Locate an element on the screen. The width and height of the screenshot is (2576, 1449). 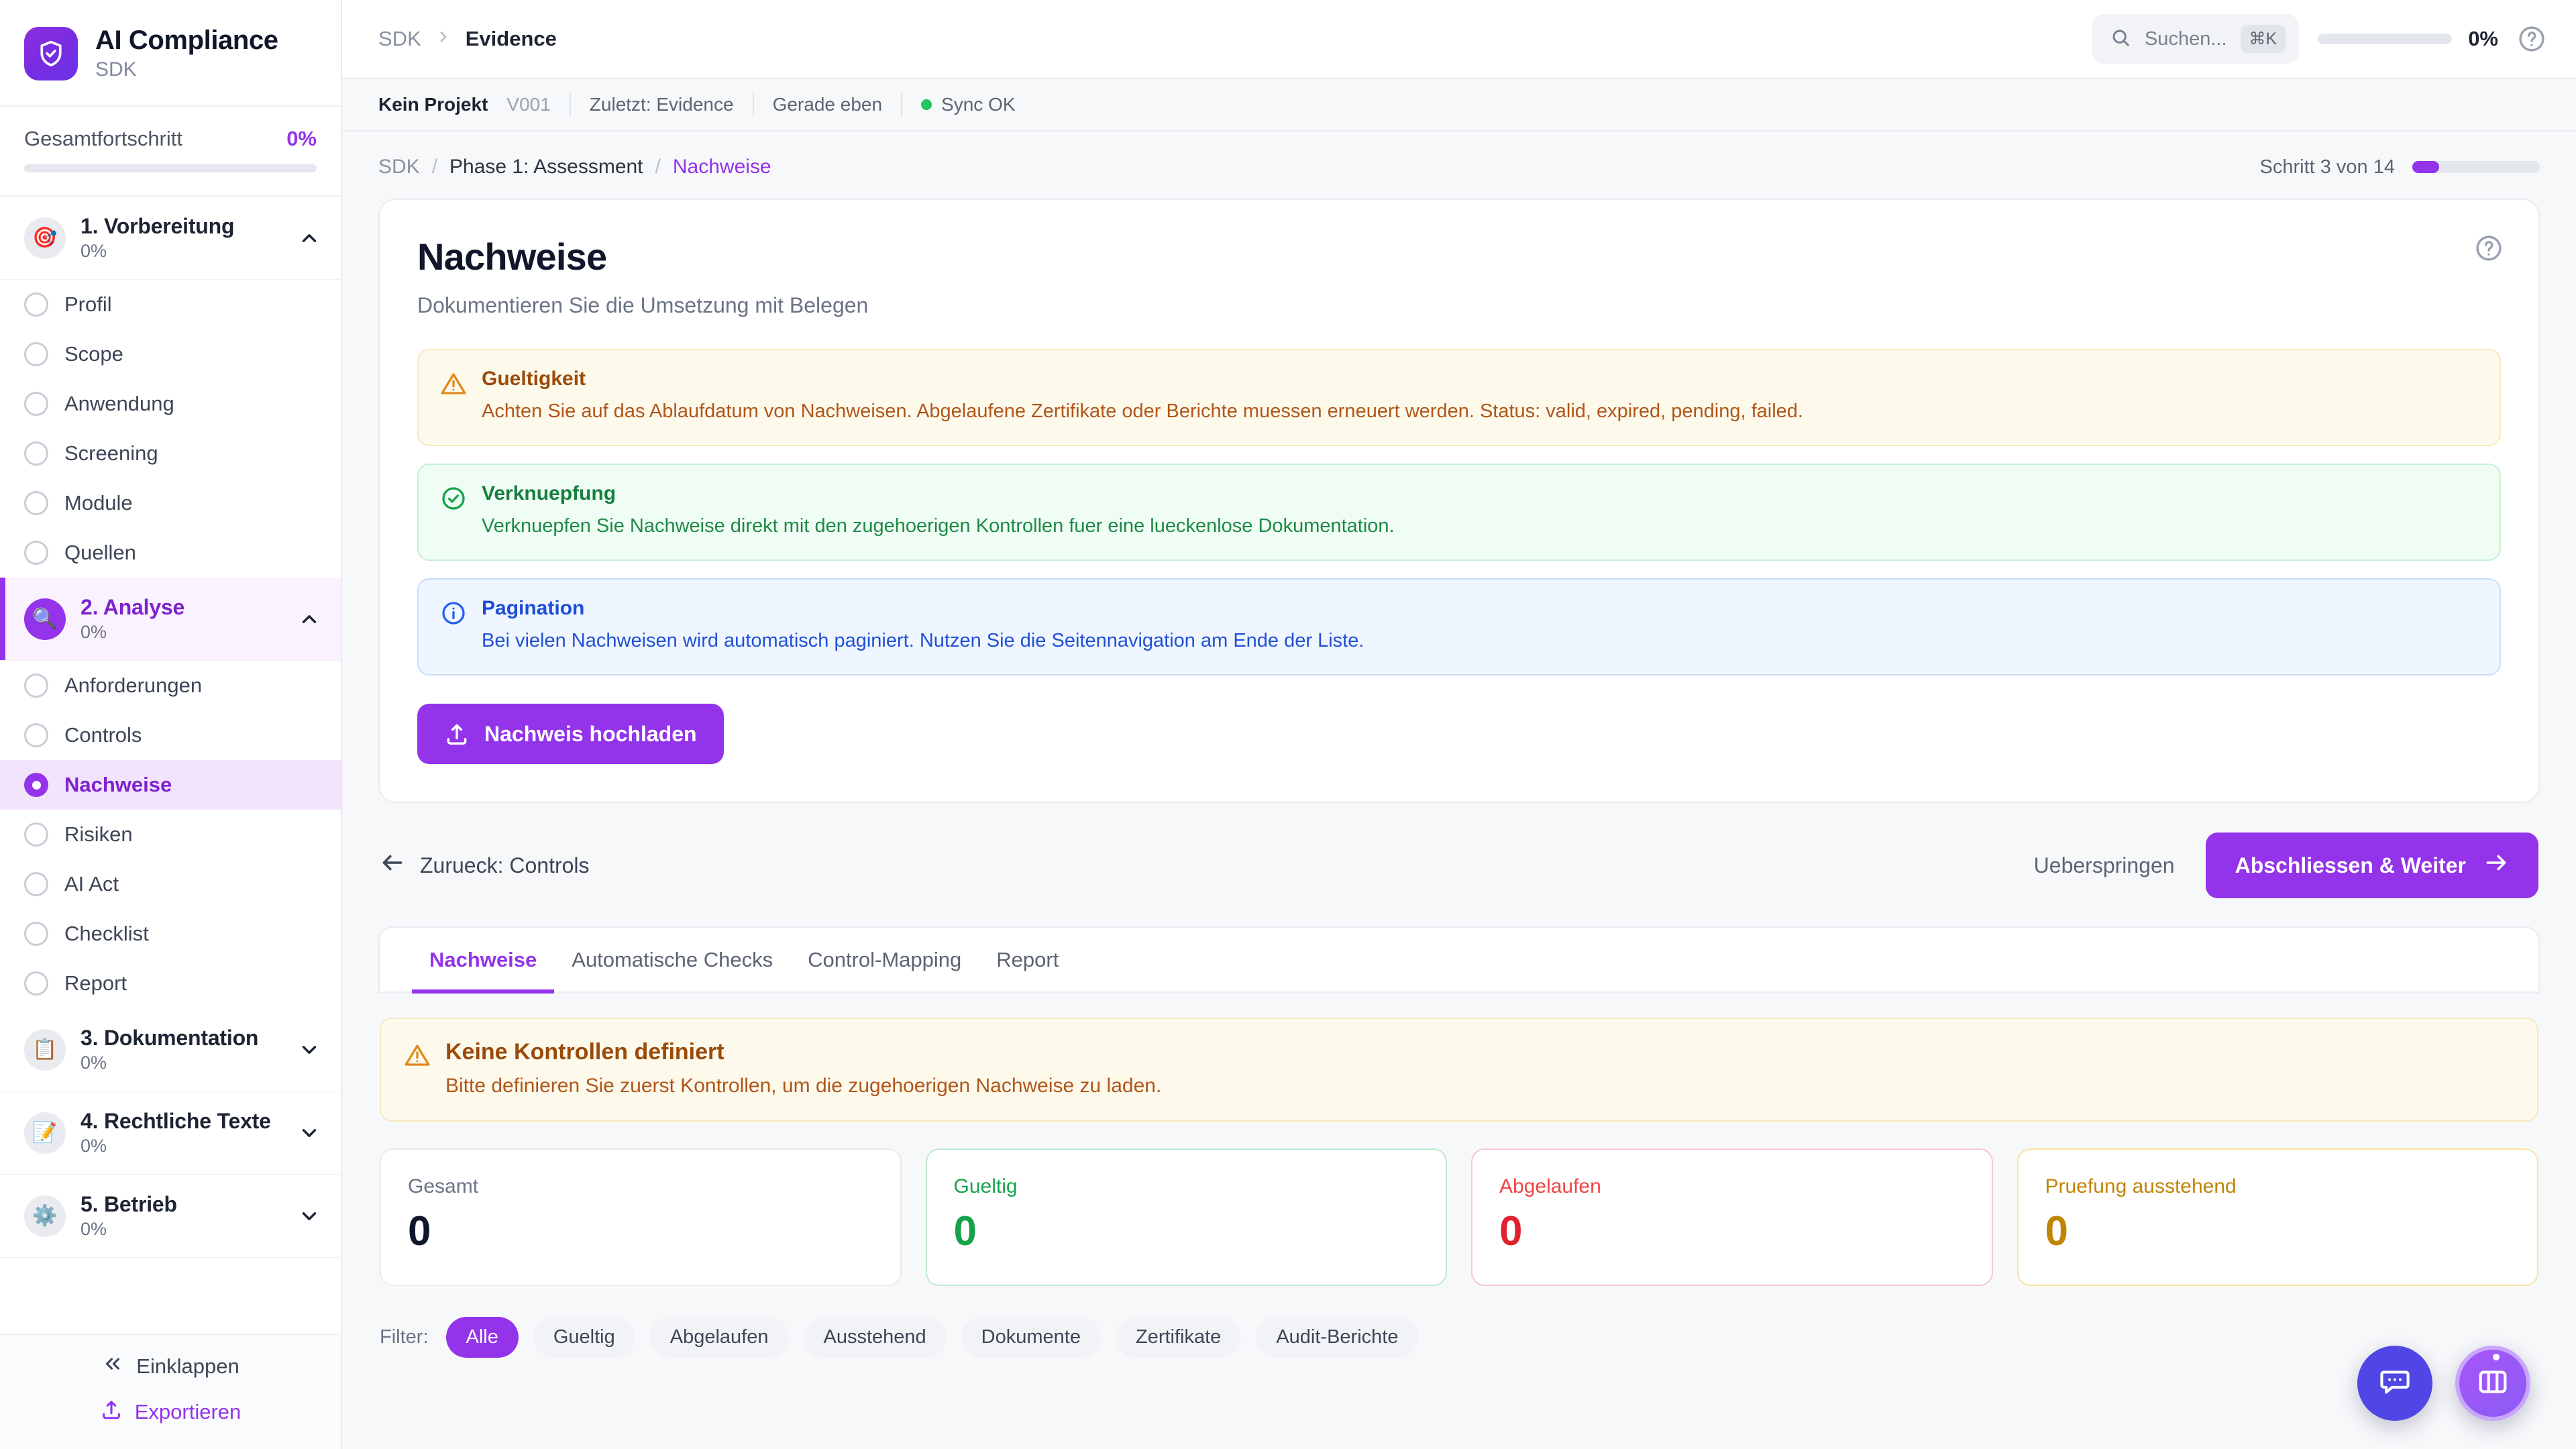
sidebar-item-report: Report is located at coordinates (170, 983).